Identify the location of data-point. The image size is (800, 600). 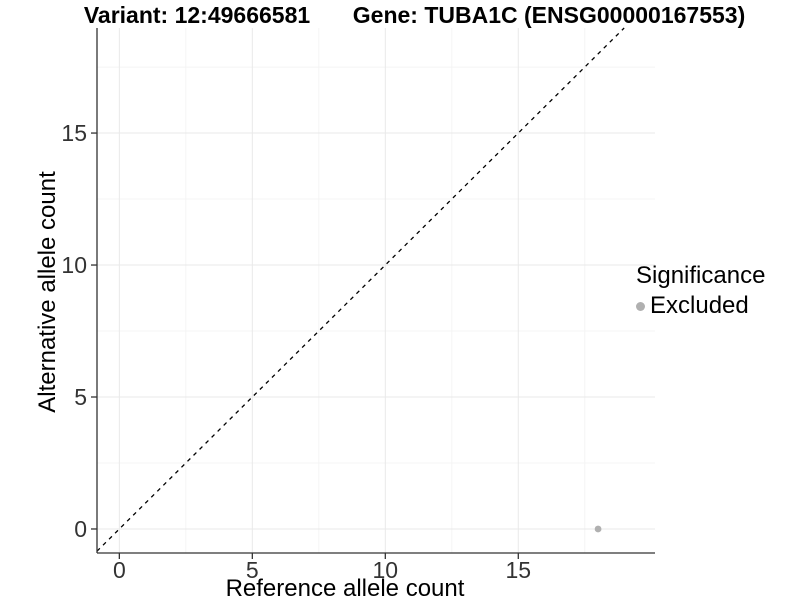
(598, 529).